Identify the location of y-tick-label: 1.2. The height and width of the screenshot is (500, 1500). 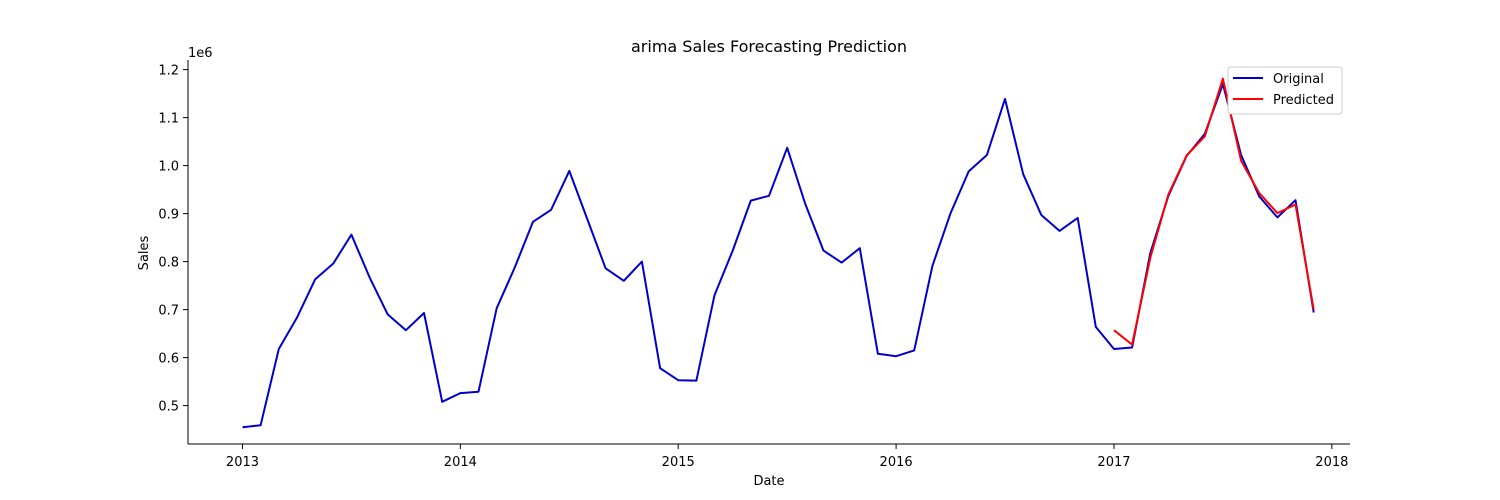
(168, 71).